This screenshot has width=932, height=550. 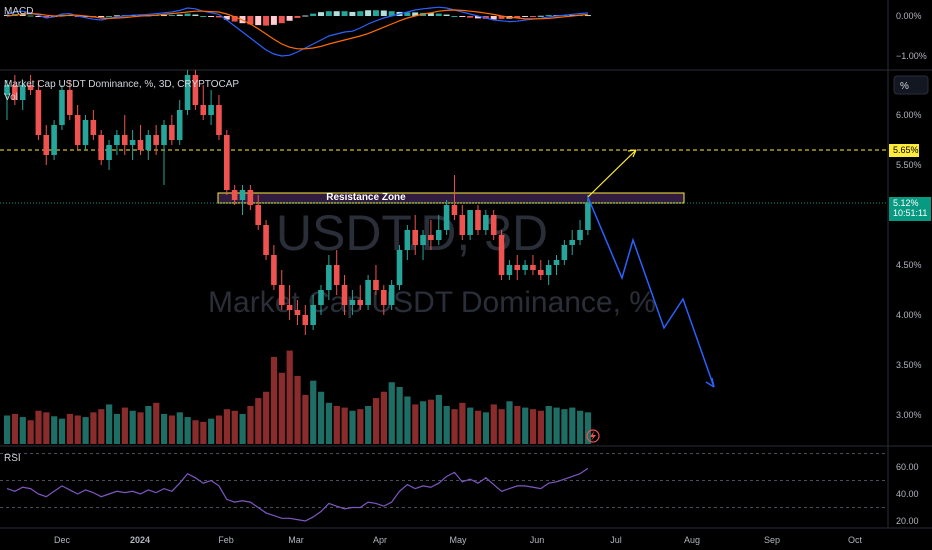 What do you see at coordinates (612, 173) in the screenshot?
I see `yellow-projection-line` at bounding box center [612, 173].